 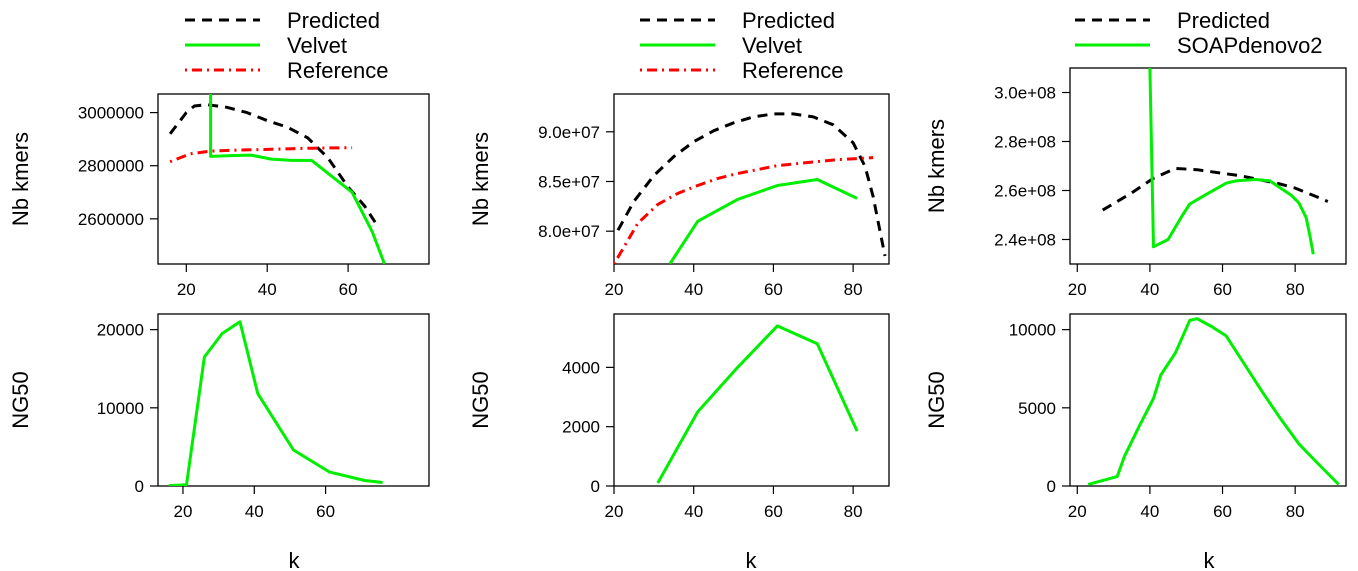 I want to click on chart-panel: 20 40 60 2600000 2800000 3000000 Nb kmers, so click(x=219, y=196).